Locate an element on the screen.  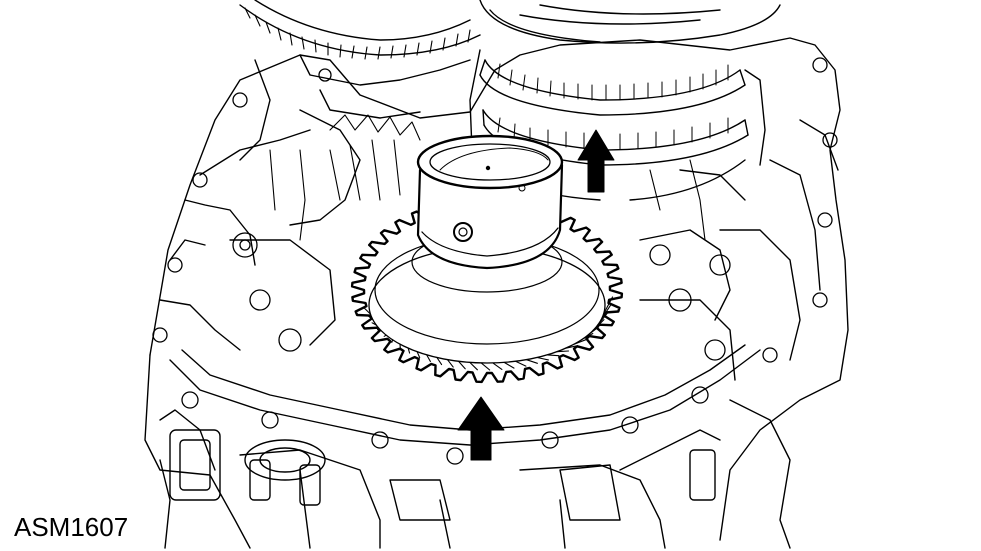
rear-gear-teeth is located at coordinates (487, 177).